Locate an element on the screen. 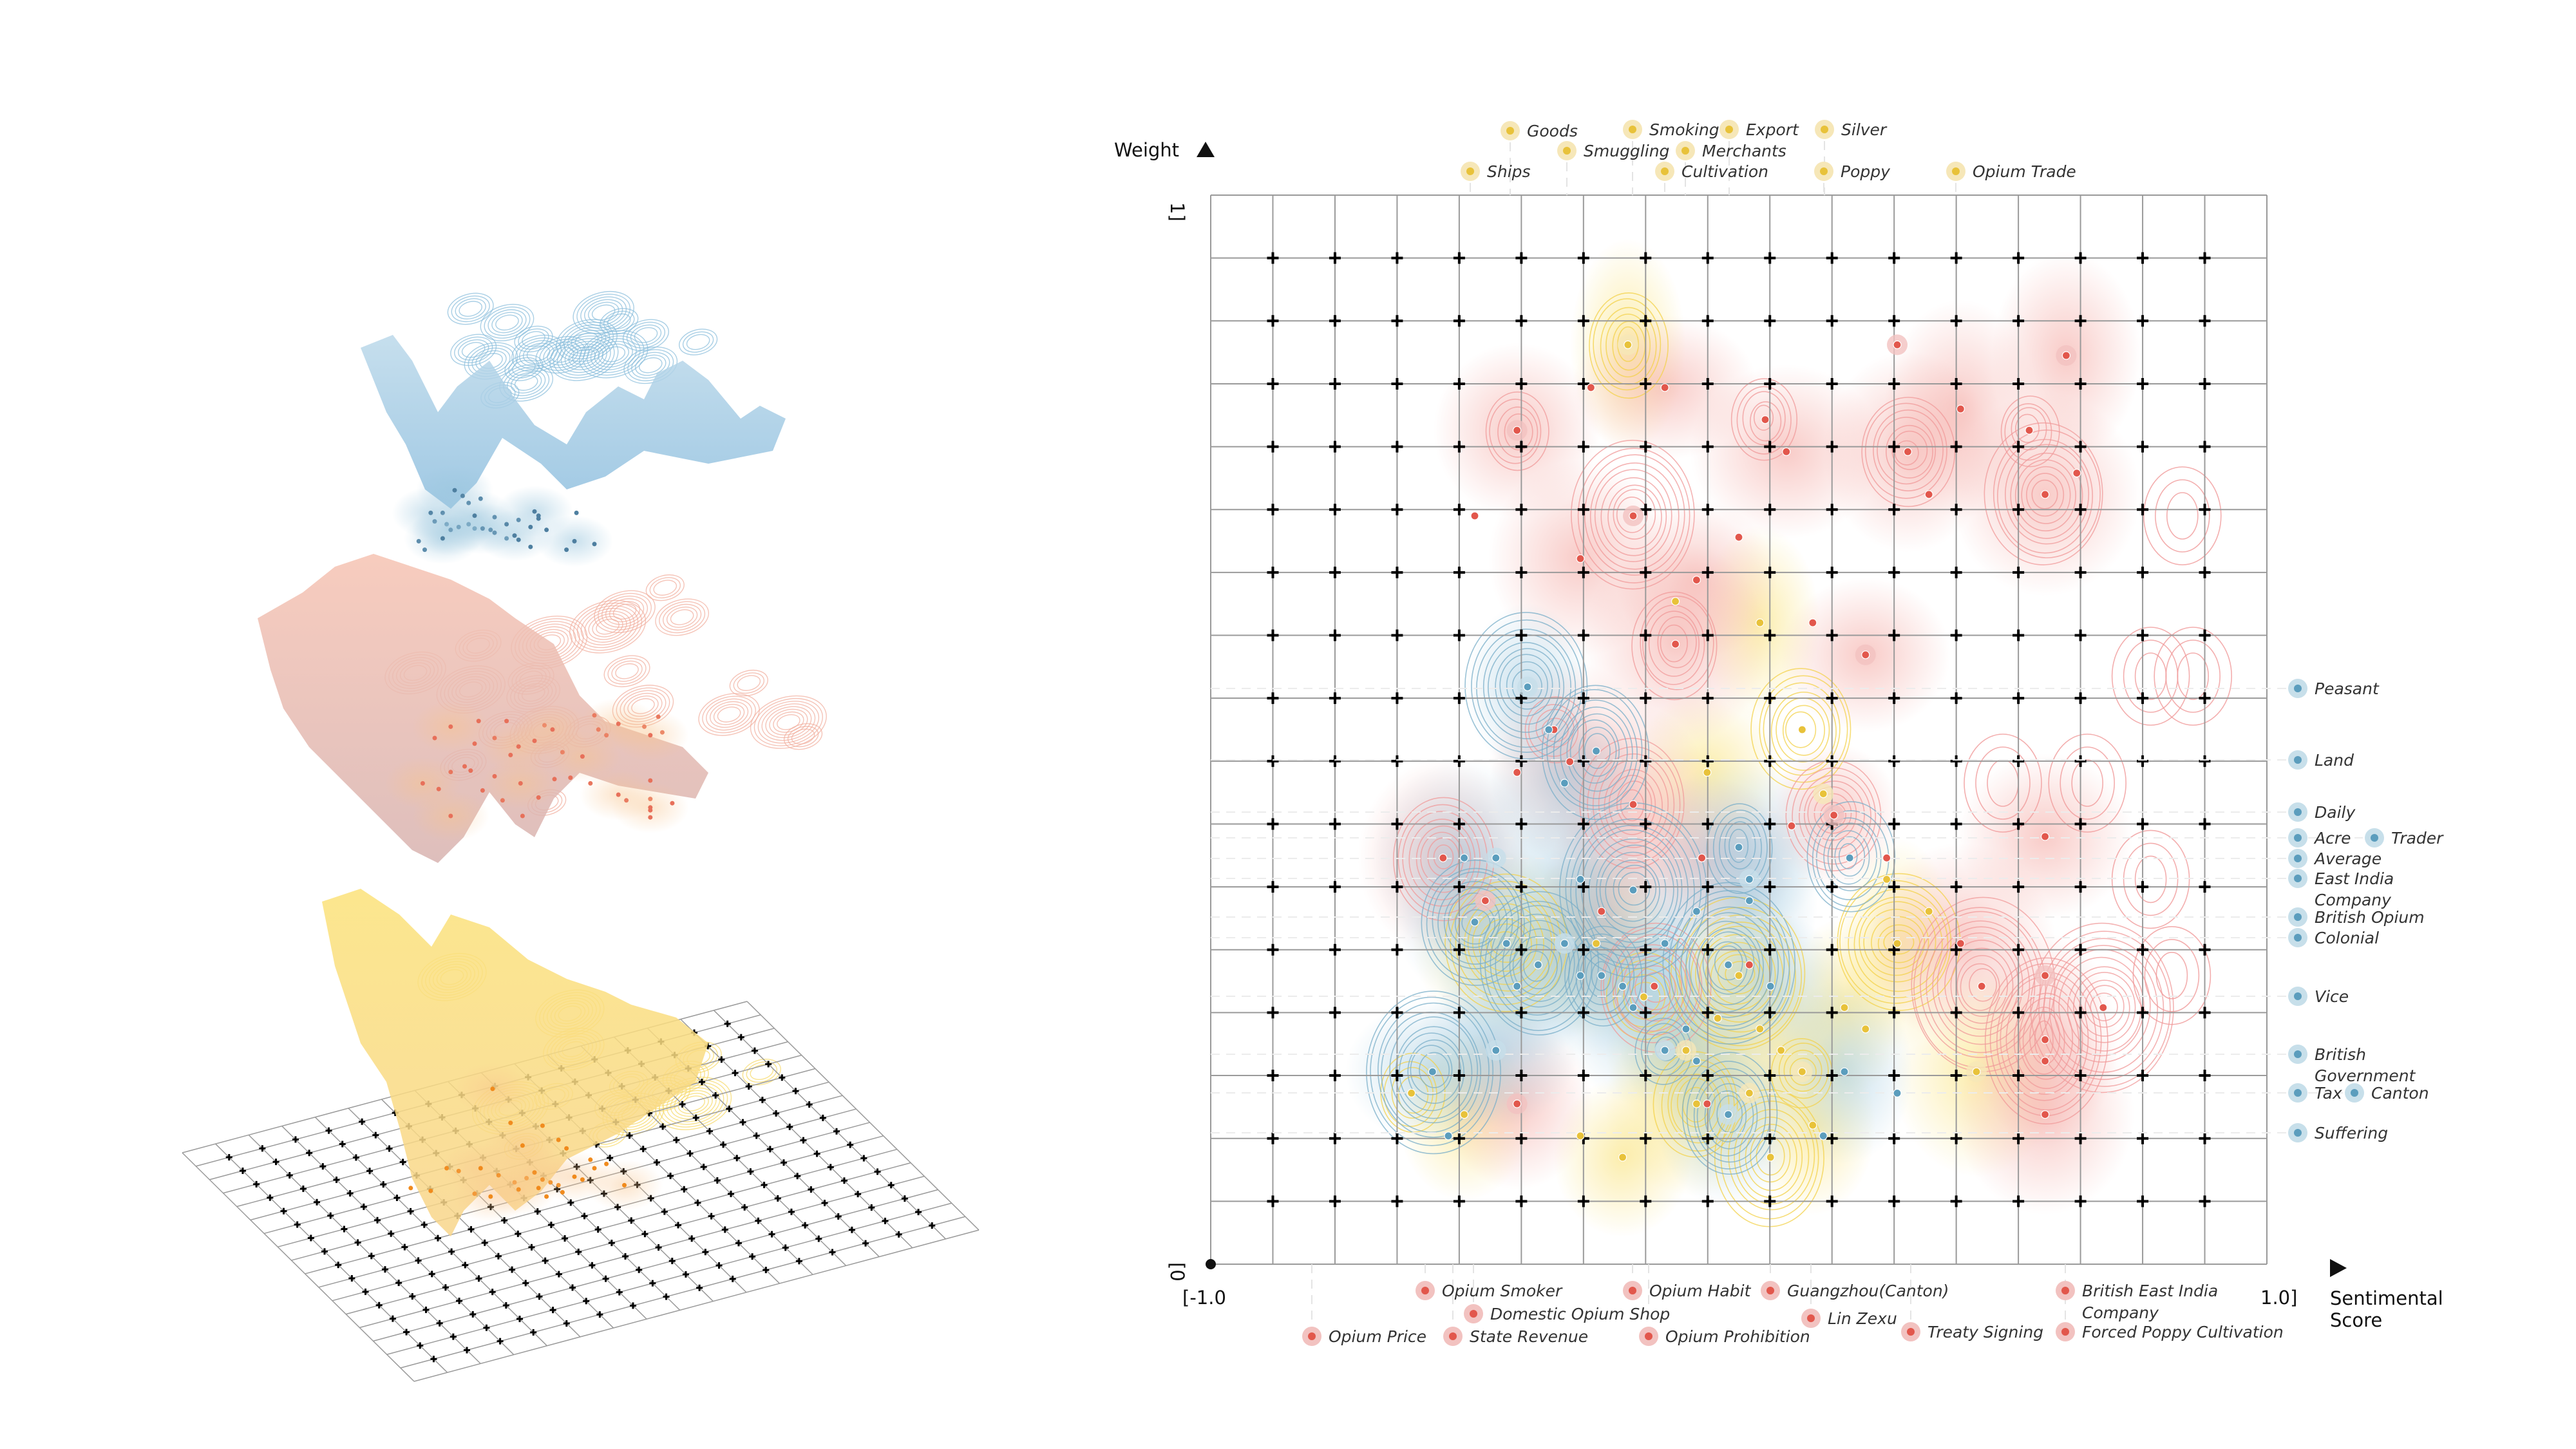  legend-top-item-dot-icon is located at coordinates (1956, 171).